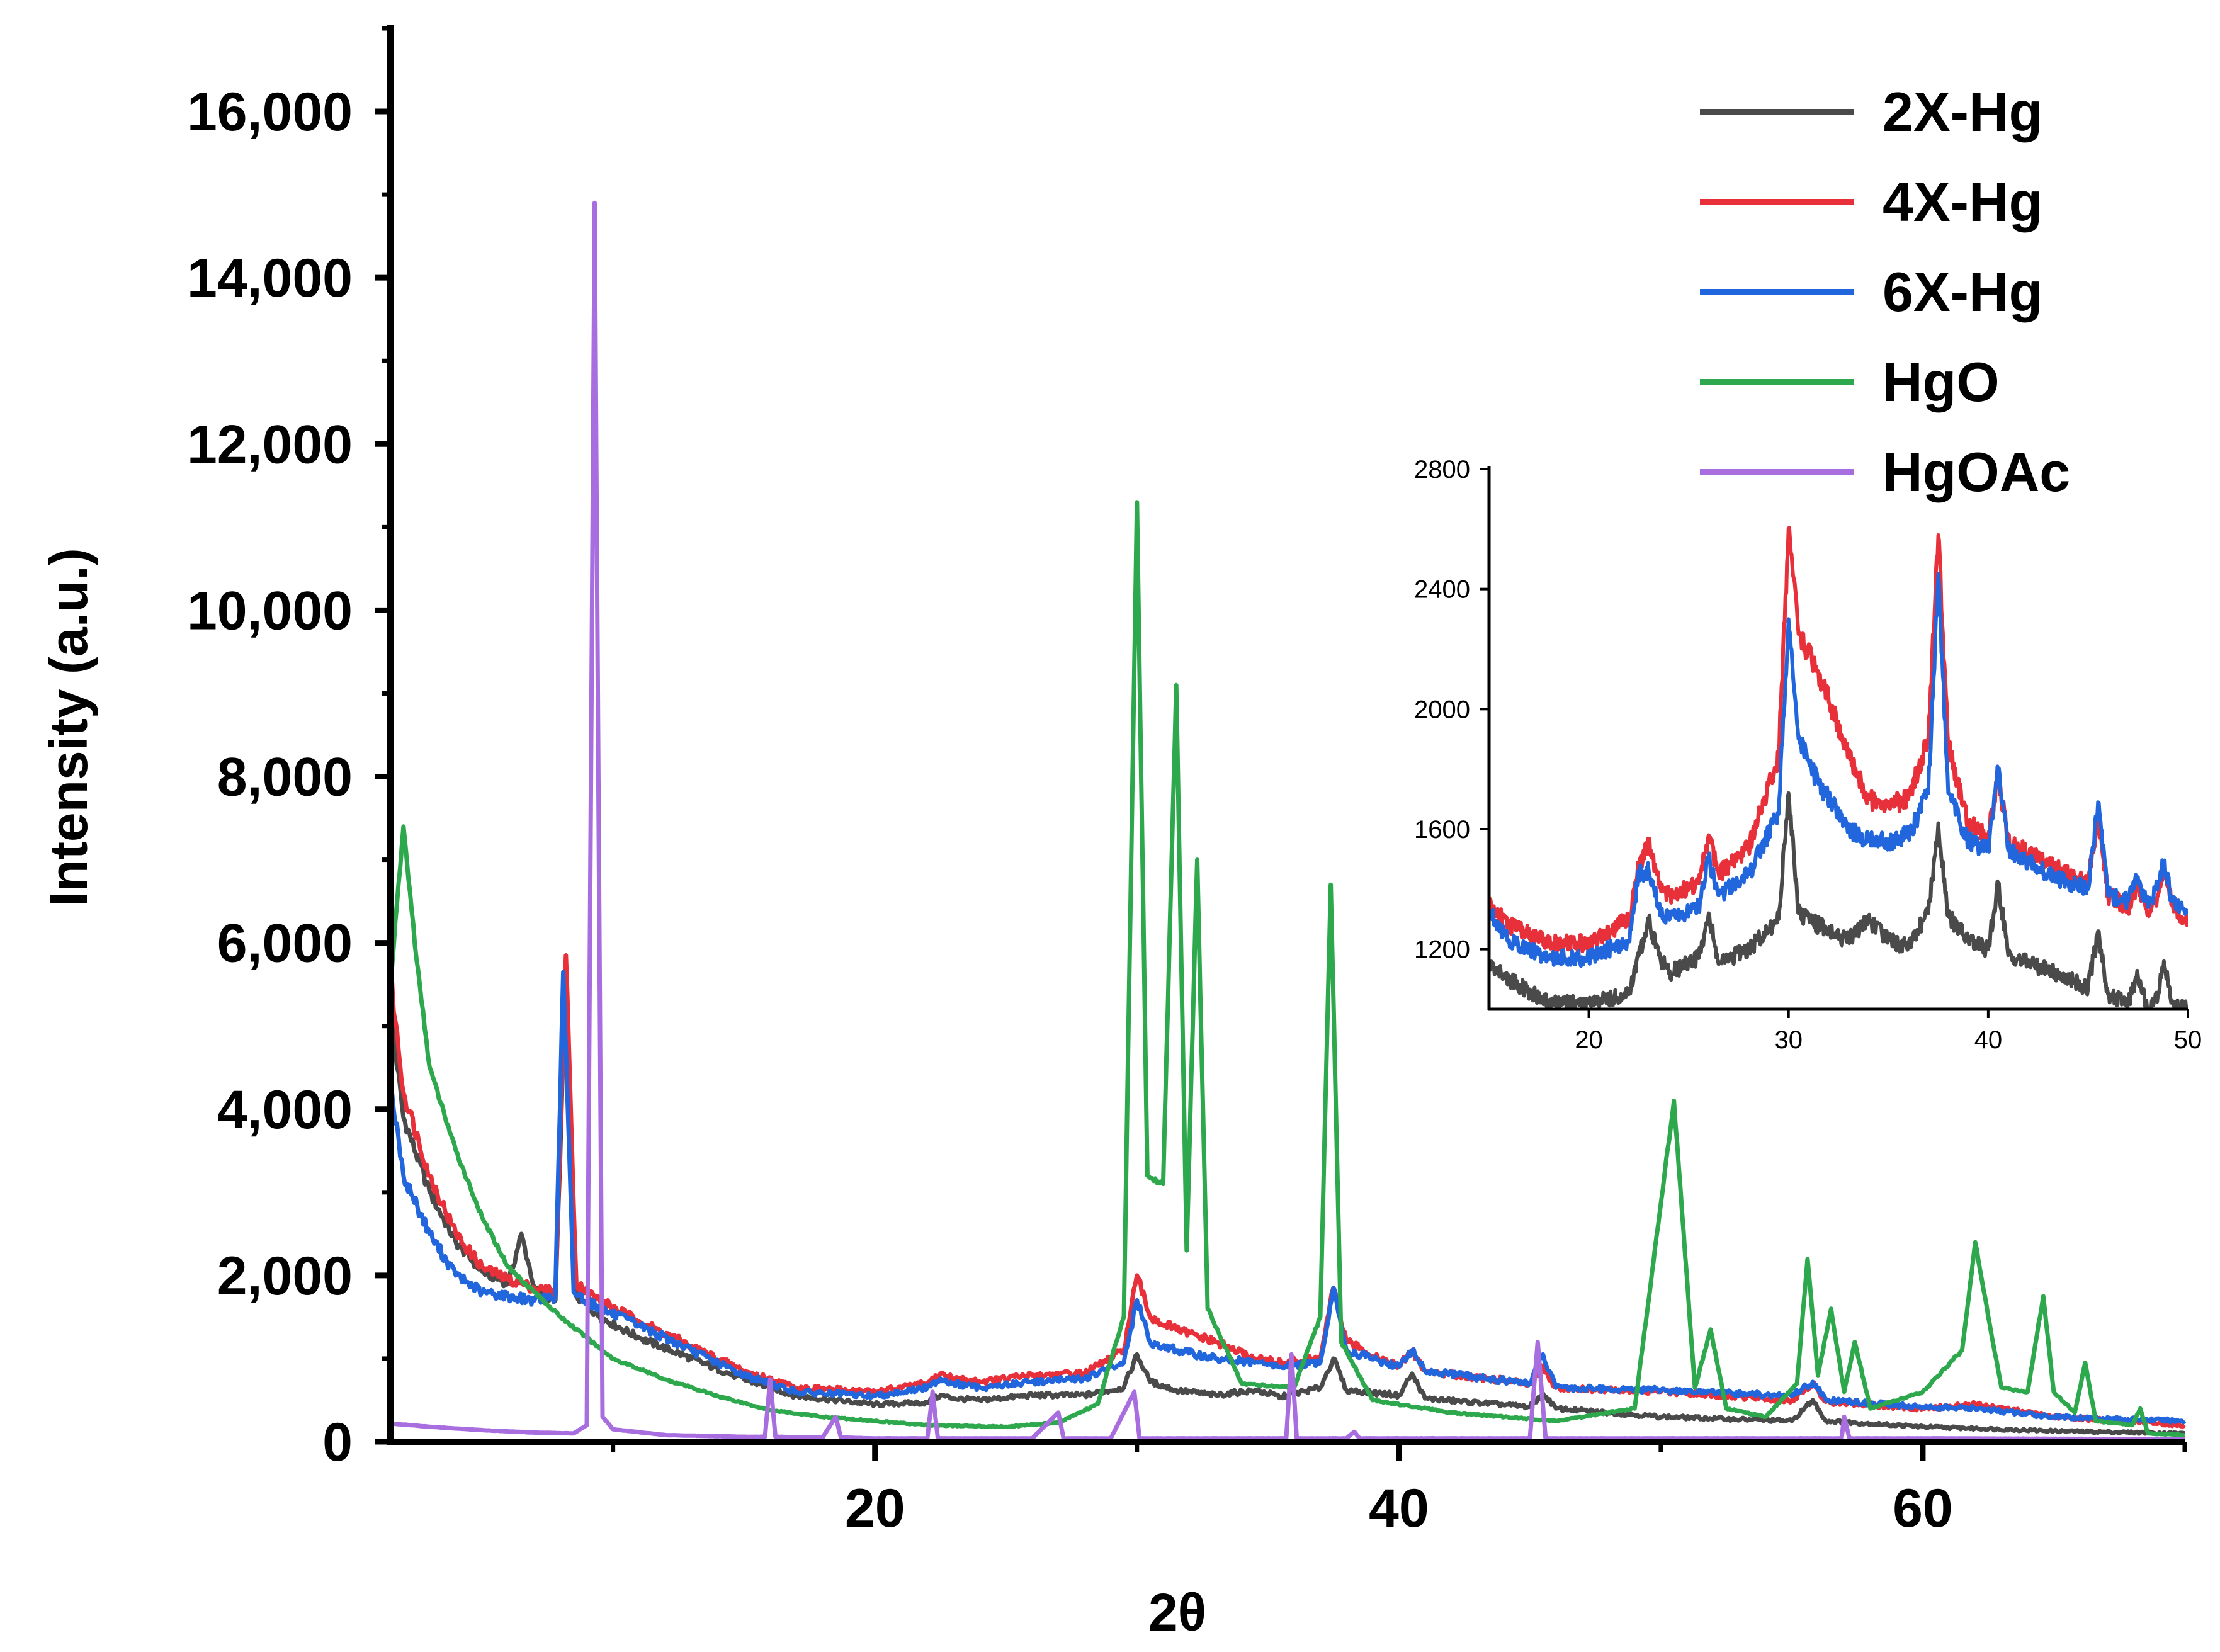 The height and width of the screenshot is (1652, 2220). I want to click on x-tick-label: 60, so click(1923, 1508).